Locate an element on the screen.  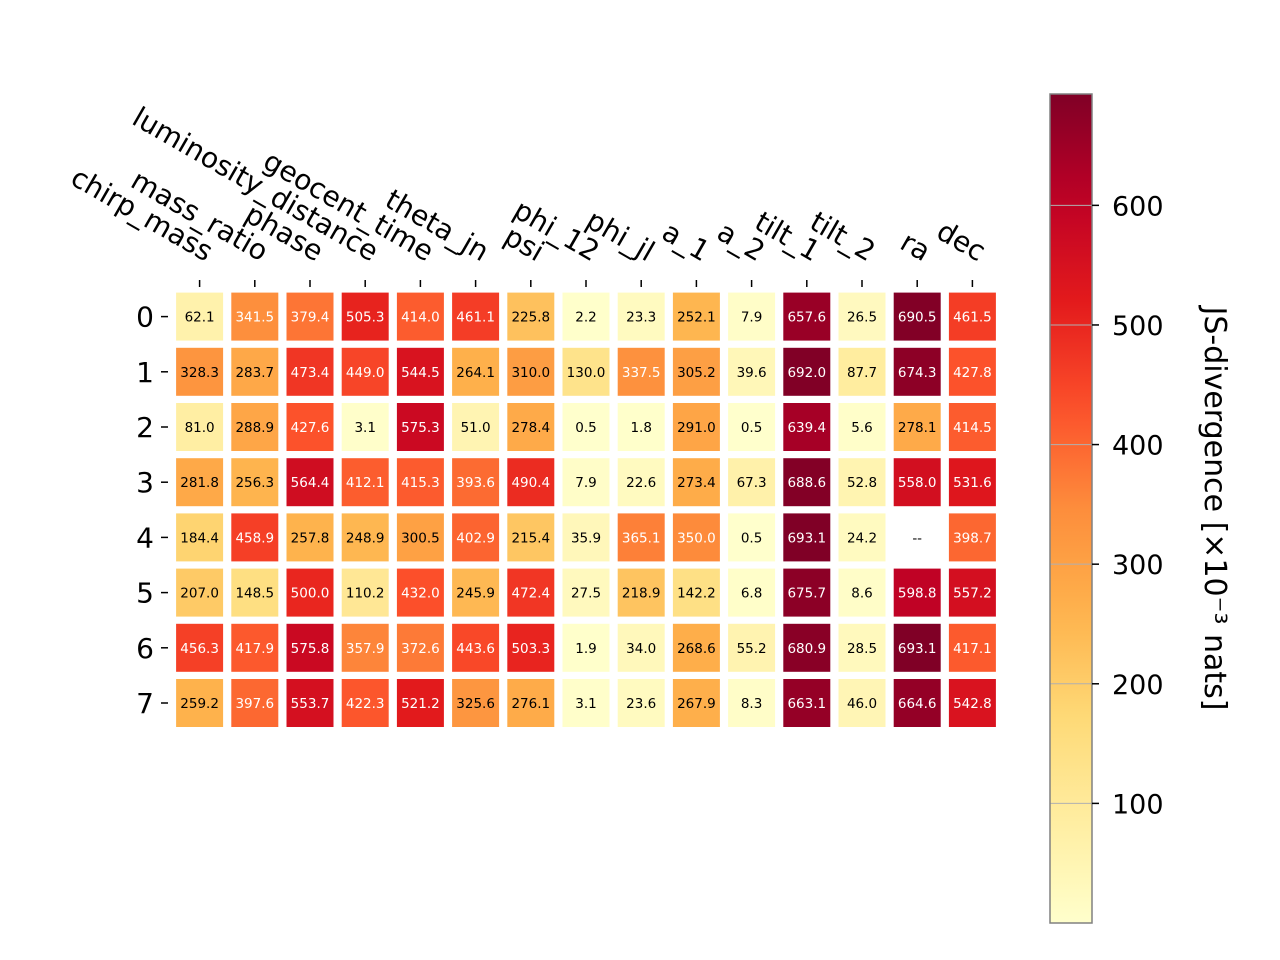
cell-value-label: 575.8 is located at coordinates (310, 649).